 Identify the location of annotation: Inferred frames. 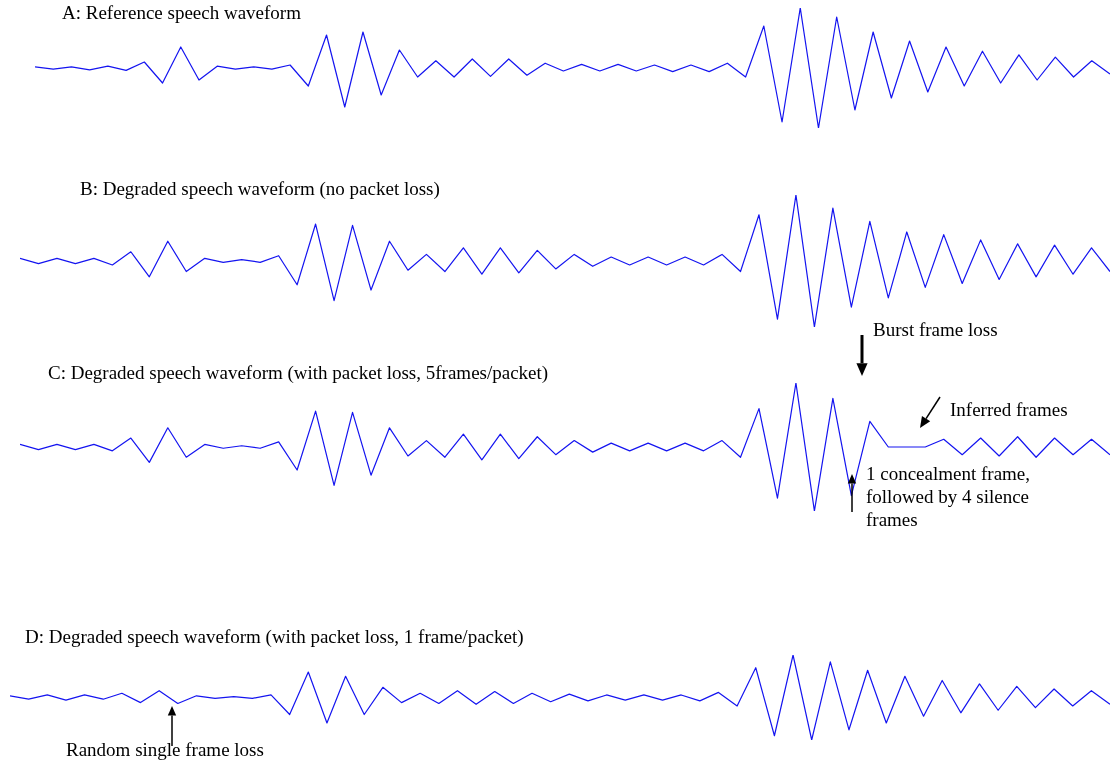
(1009, 409).